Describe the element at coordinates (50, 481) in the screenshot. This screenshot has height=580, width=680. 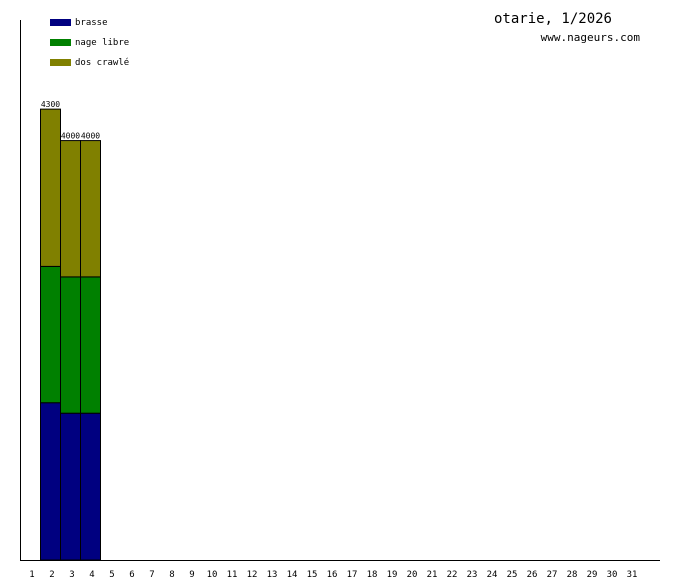
I see `bar-day-2-brasse` at that location.